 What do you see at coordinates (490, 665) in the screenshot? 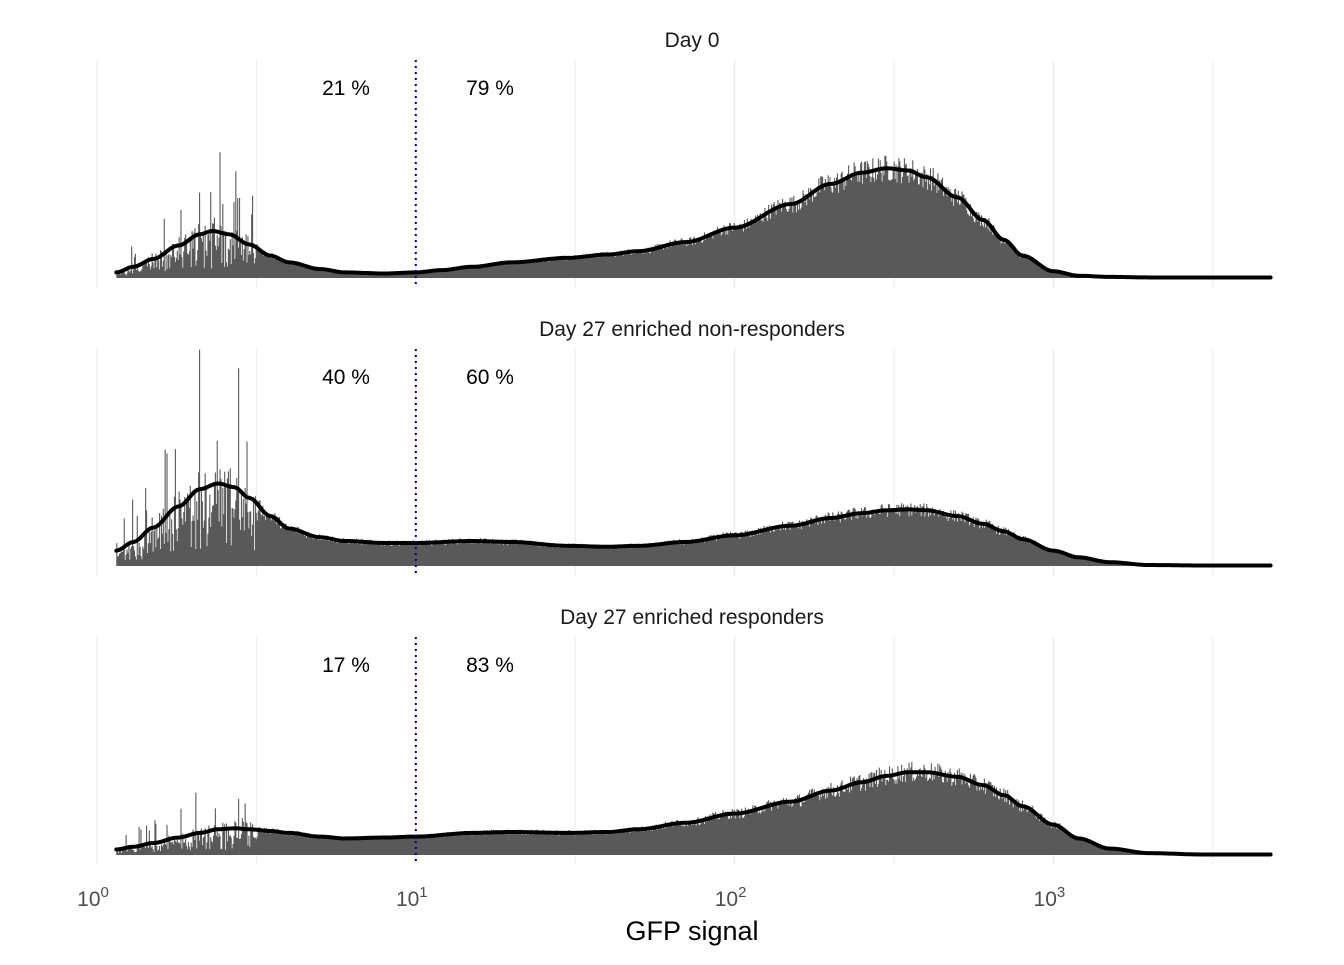
I see `right-percent-label: 83 %` at bounding box center [490, 665].